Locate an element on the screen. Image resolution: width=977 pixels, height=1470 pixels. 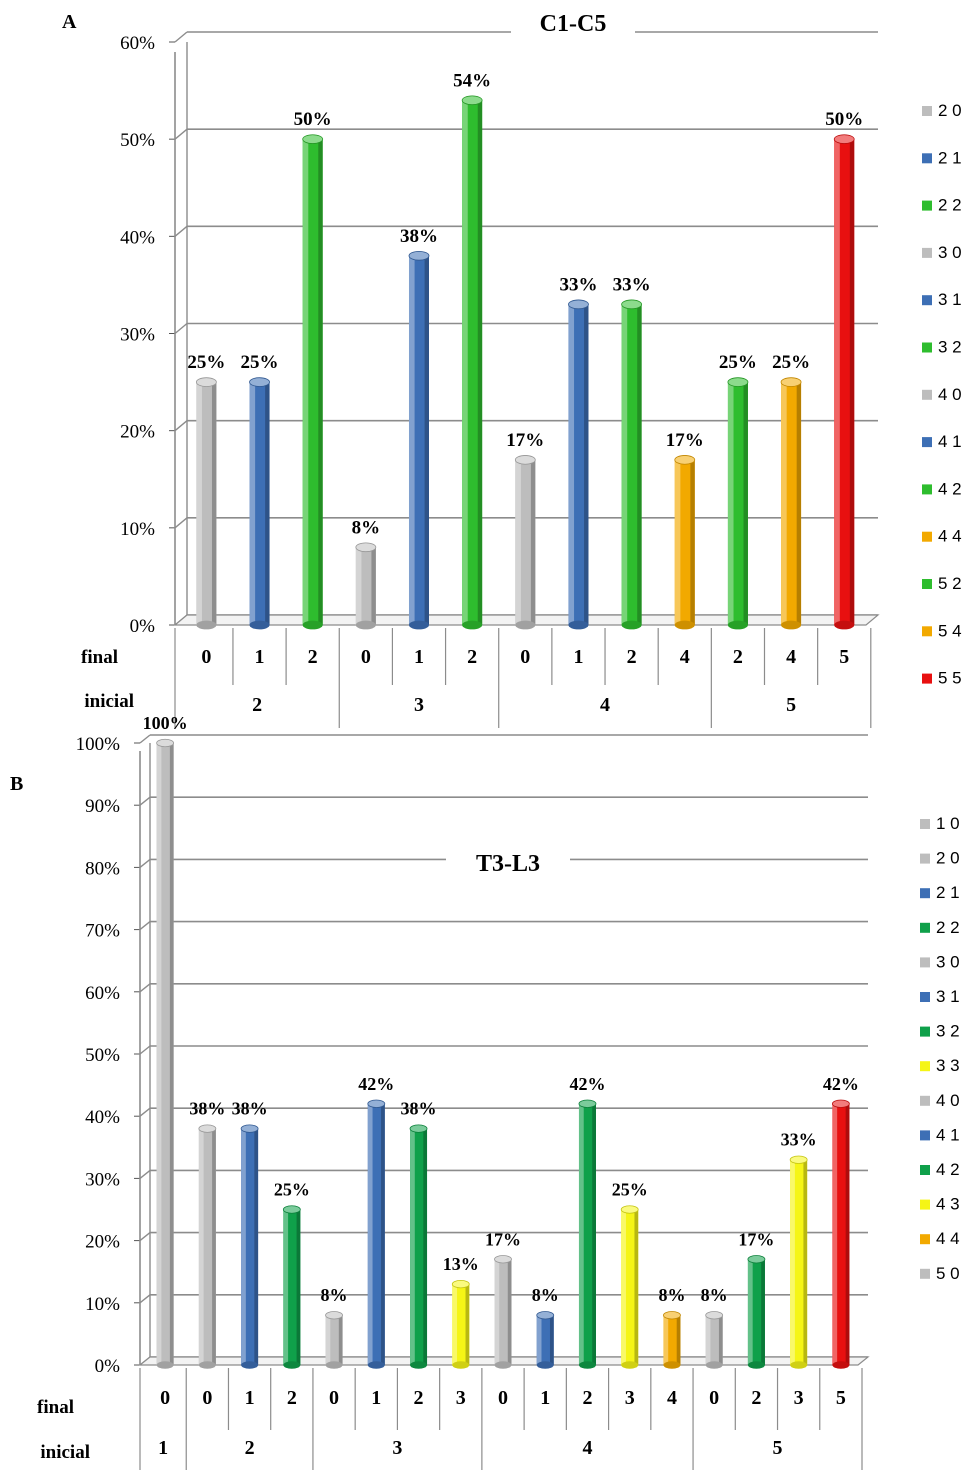
x-tick-inicial: 2 is located at coordinates (257, 705).